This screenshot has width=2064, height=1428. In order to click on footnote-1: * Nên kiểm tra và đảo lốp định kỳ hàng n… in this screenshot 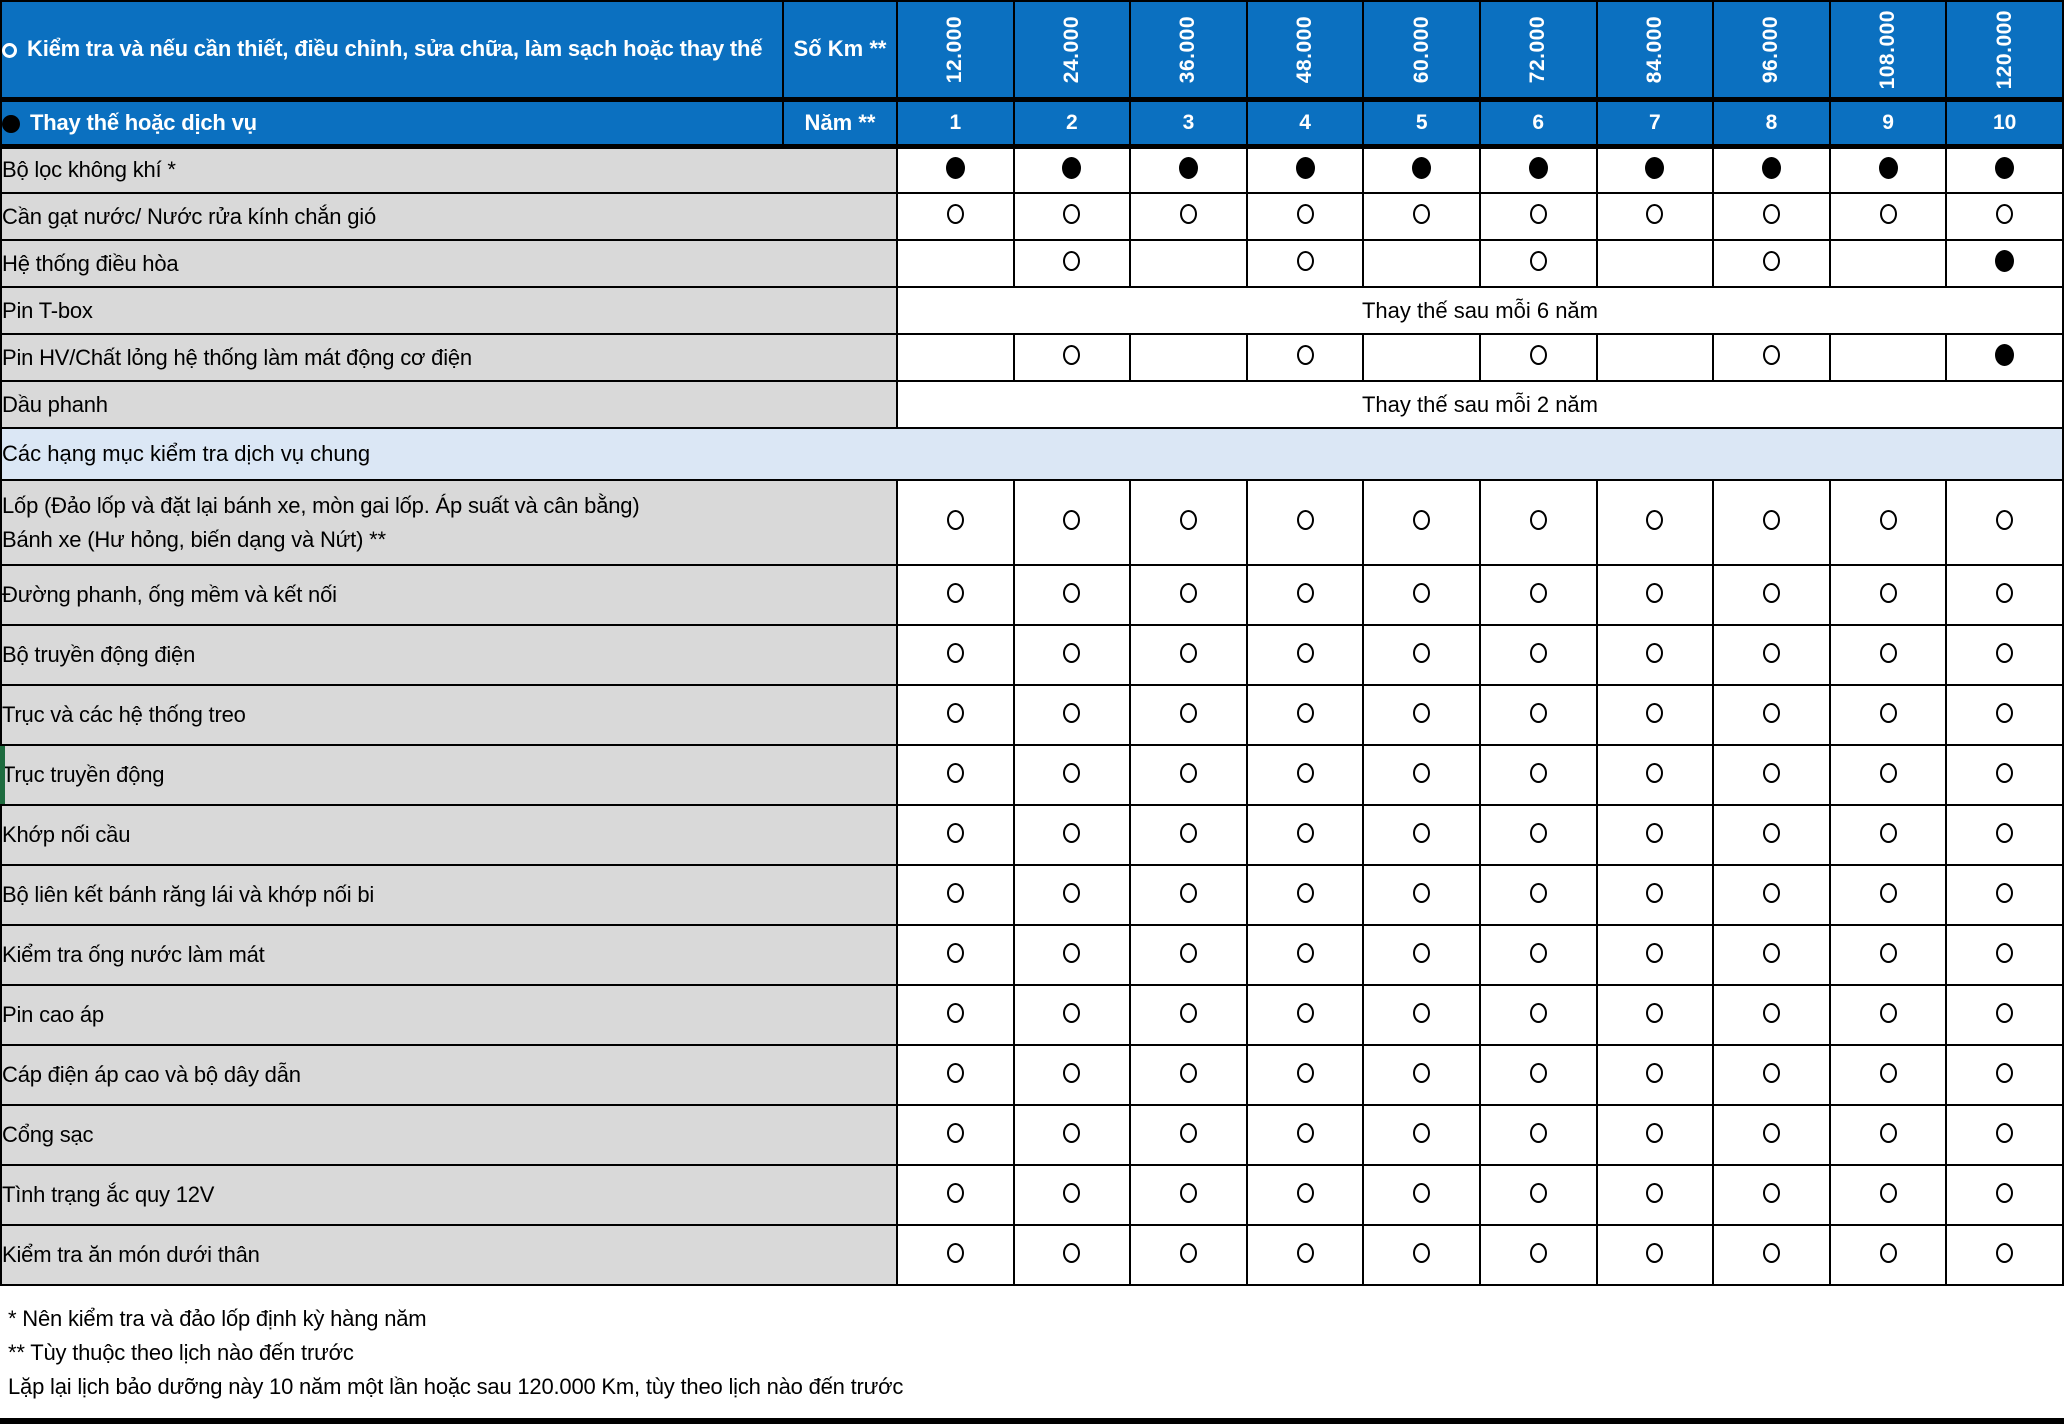, I will do `click(217, 1318)`.